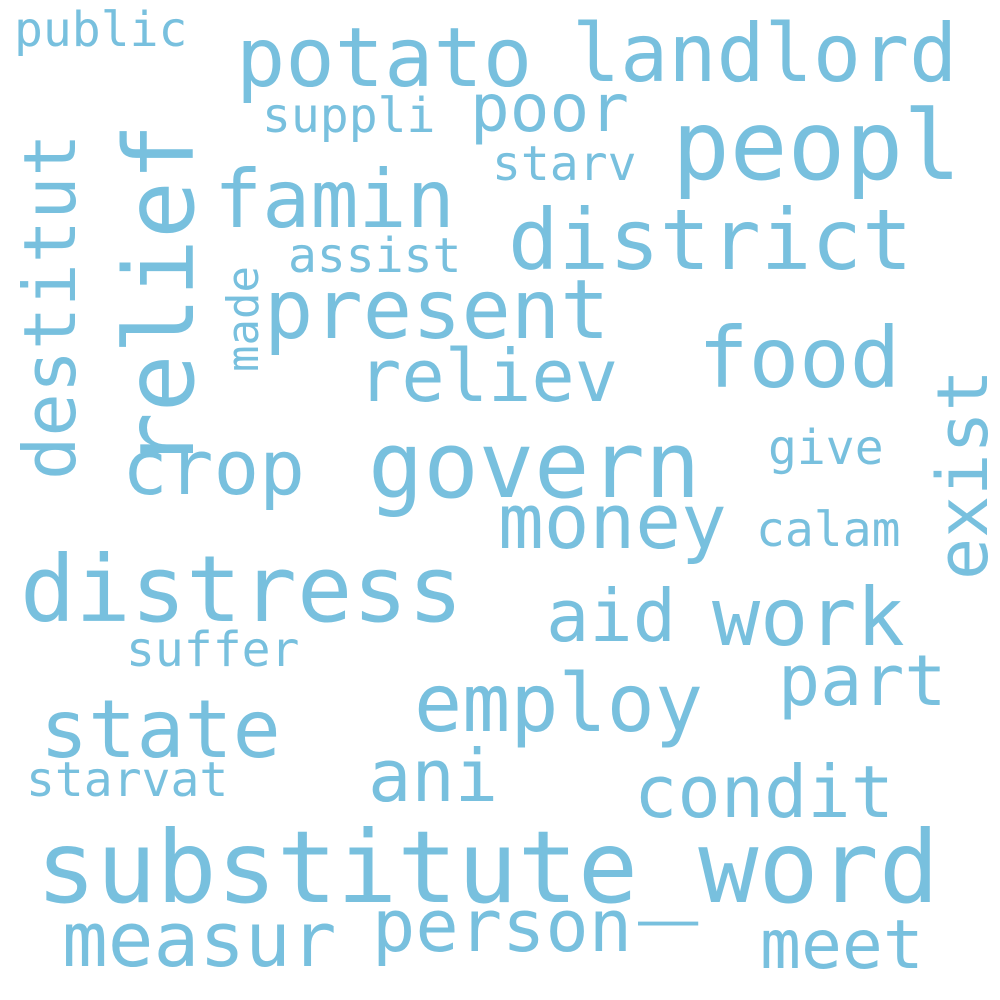  What do you see at coordinates (433, 776) in the screenshot?
I see `word-ani: ani` at bounding box center [433, 776].